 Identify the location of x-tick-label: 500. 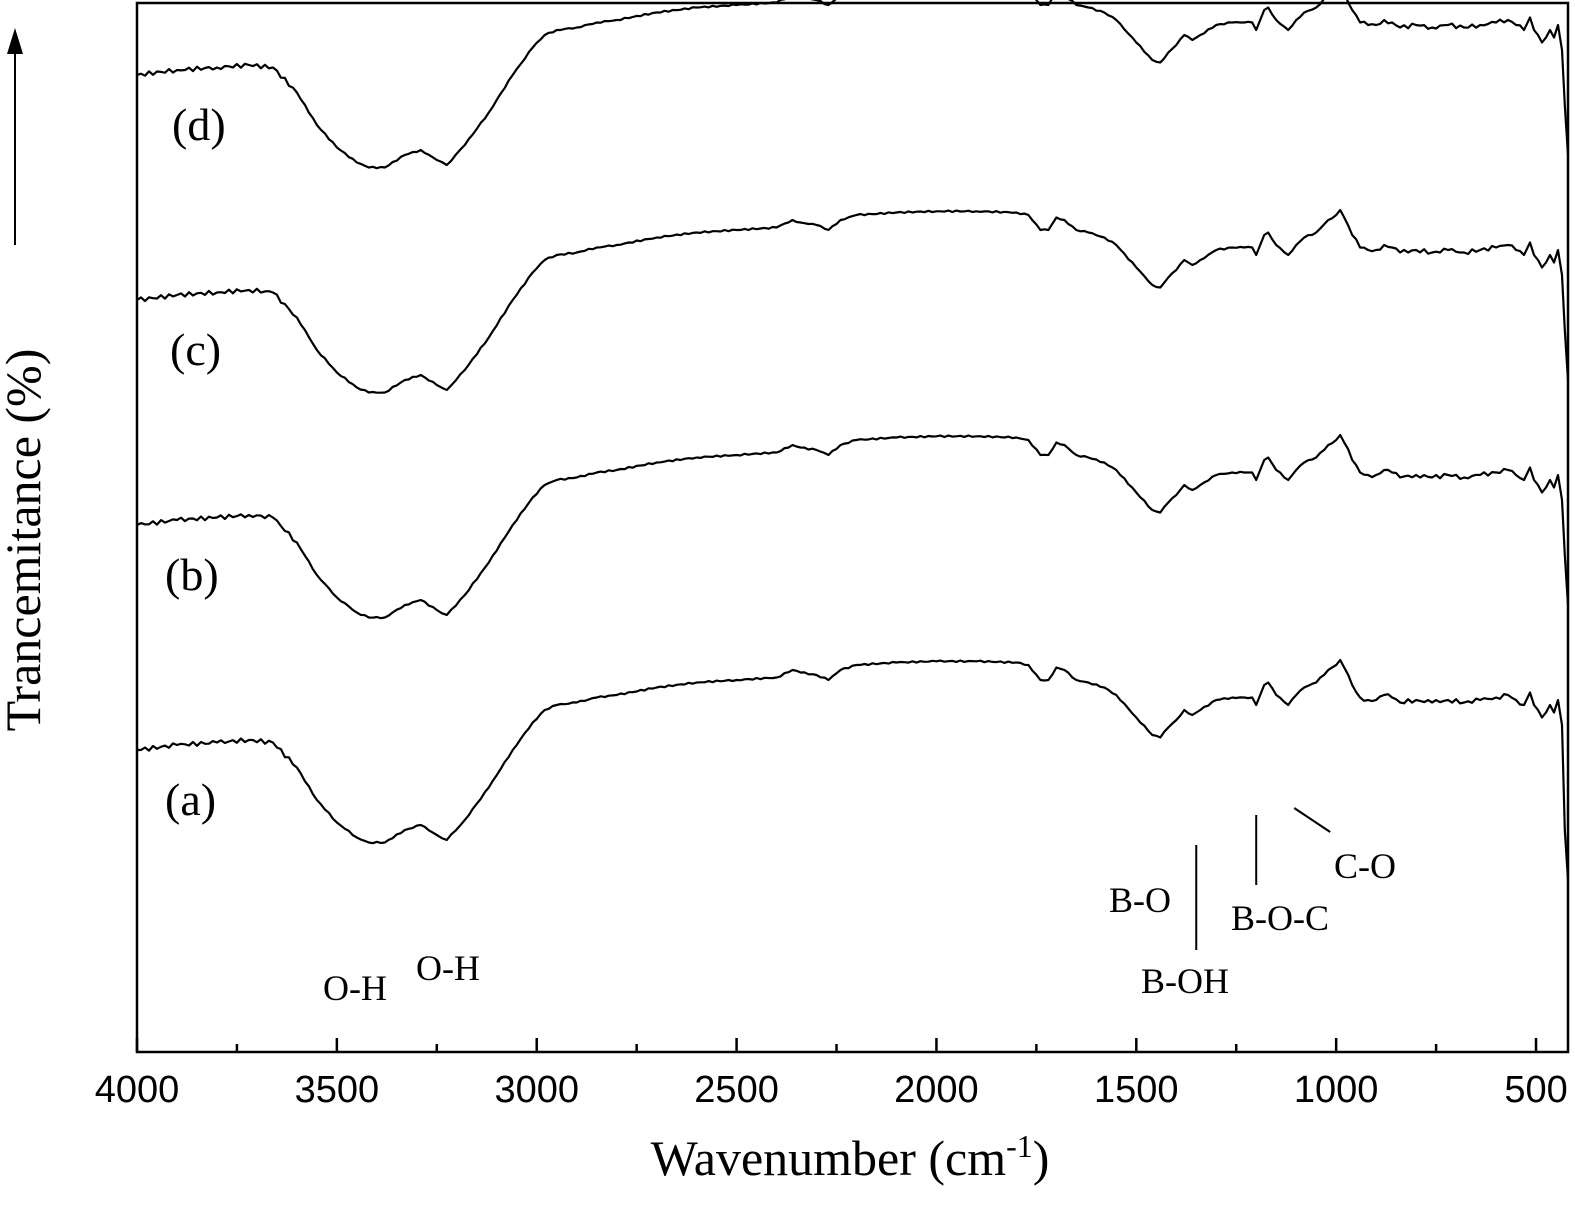
(1535, 1090).